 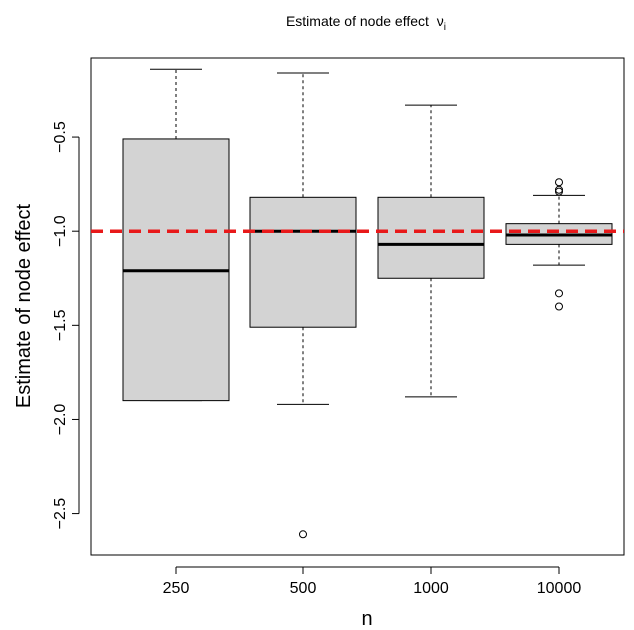 What do you see at coordinates (60, 325) in the screenshot?
I see `y-tick-label: −1.5` at bounding box center [60, 325].